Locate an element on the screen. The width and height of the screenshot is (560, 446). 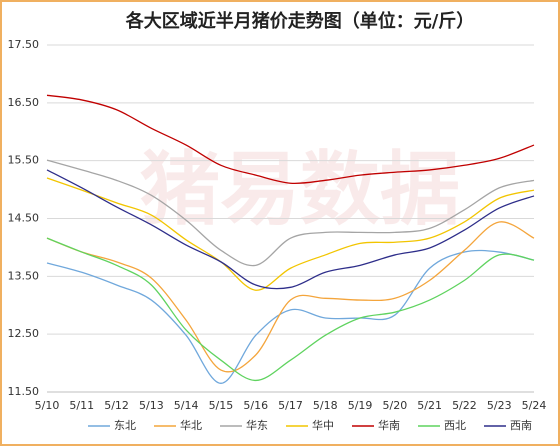
legend-label: 华南 is located at coordinates (389, 425).